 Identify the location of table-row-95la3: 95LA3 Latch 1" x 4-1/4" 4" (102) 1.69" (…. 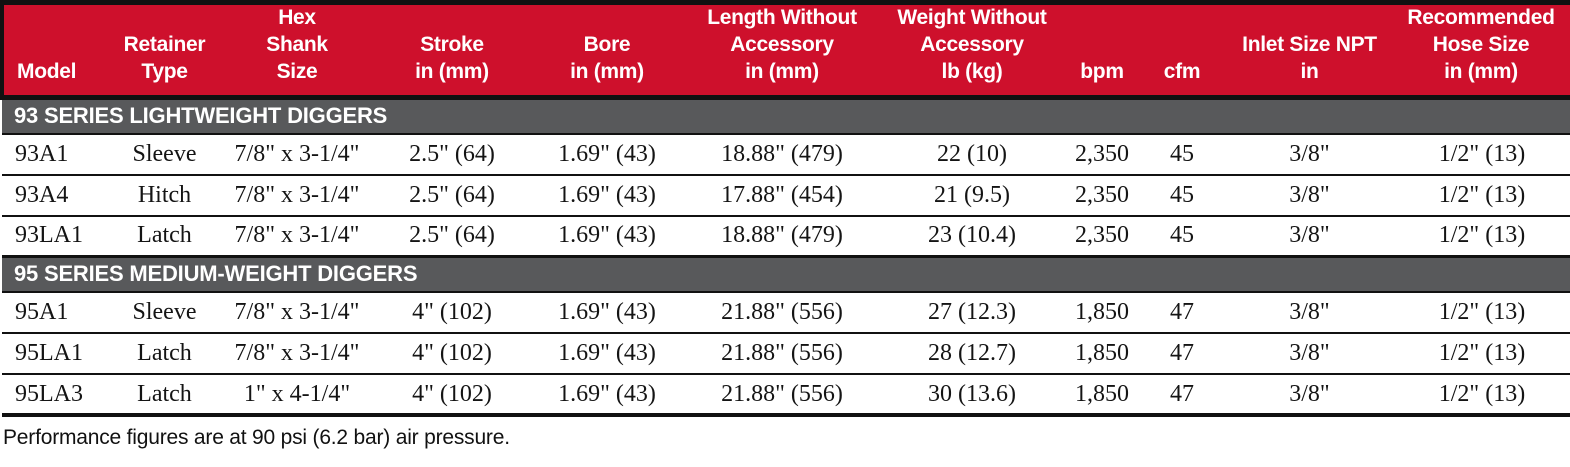
(786, 396).